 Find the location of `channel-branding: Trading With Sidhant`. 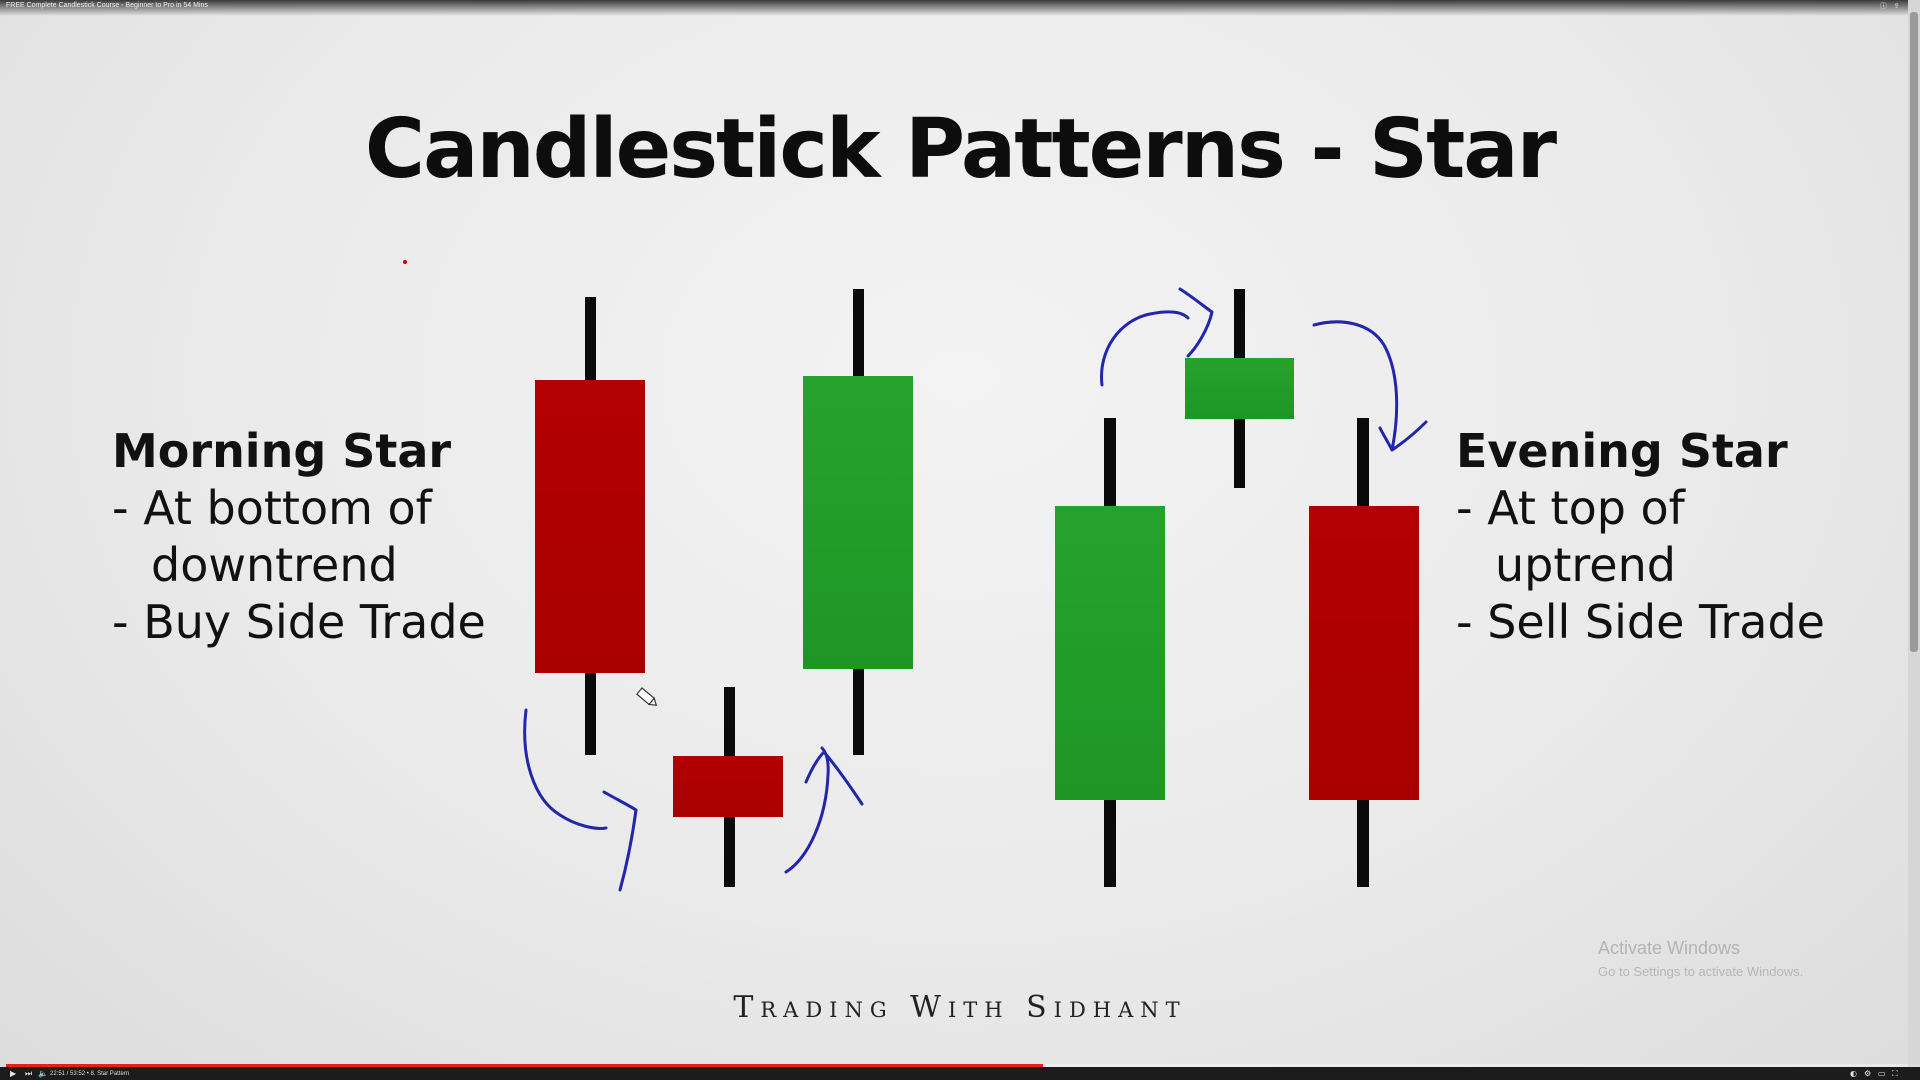

channel-branding: Trading With Sidhant is located at coordinates (960, 1007).